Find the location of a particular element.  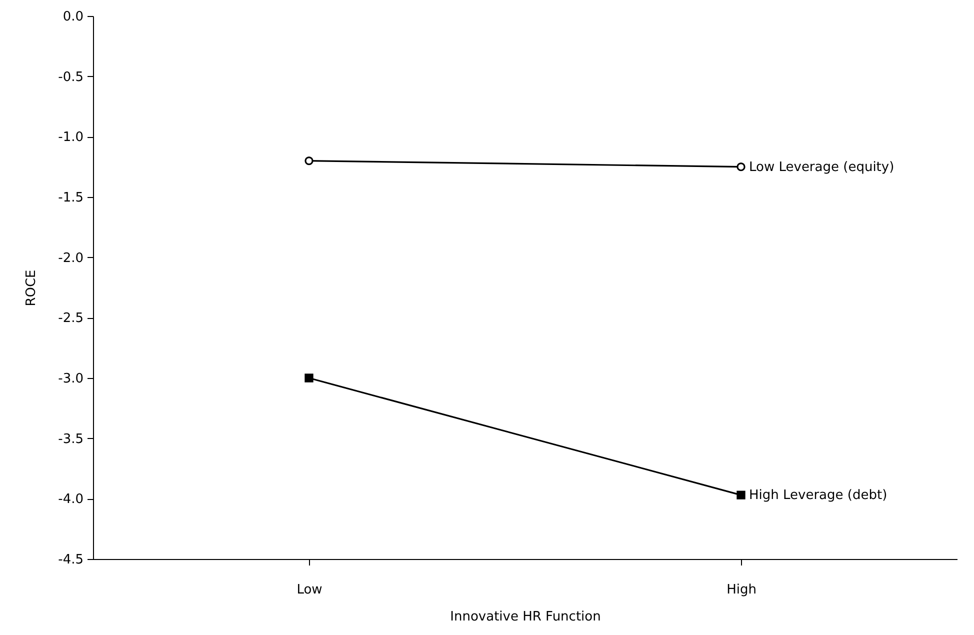

y-tick-label: -1.5 is located at coordinates (71, 198).